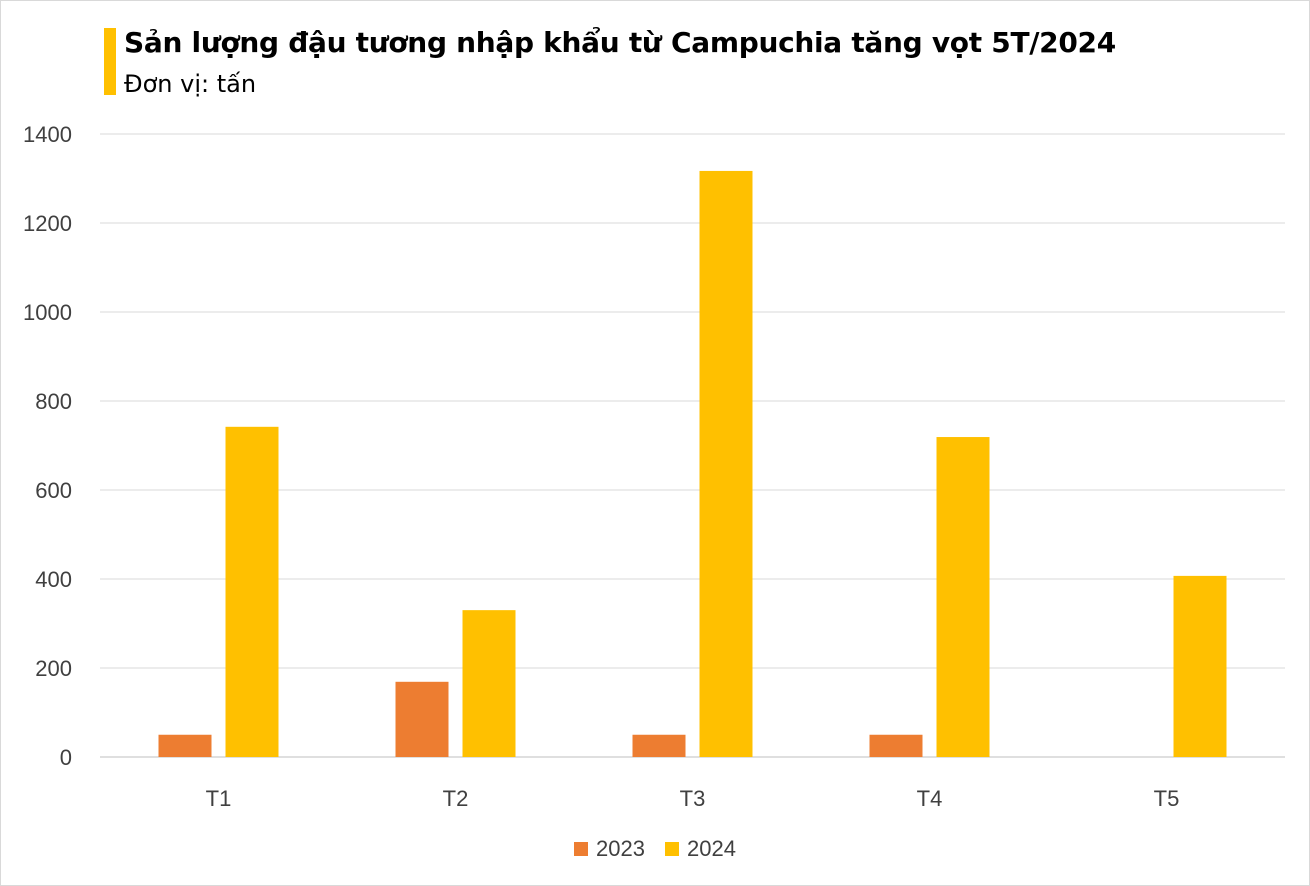 This screenshot has width=1310, height=886. What do you see at coordinates (47, 134) in the screenshot?
I see `y-tick-label: 1400` at bounding box center [47, 134].